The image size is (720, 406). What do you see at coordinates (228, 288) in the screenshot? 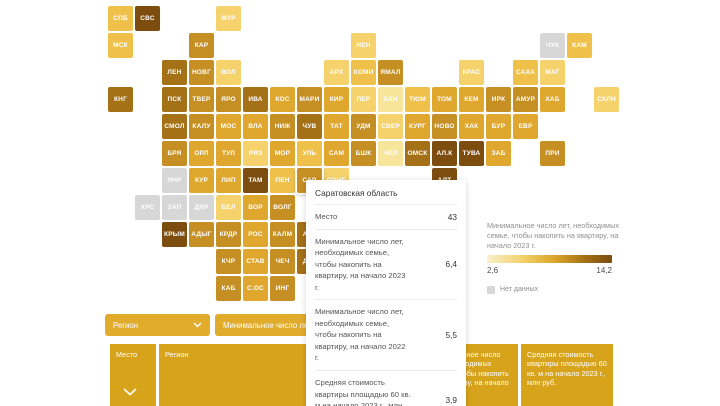
I see `map-tile-КАБ: КАБ` at bounding box center [228, 288].